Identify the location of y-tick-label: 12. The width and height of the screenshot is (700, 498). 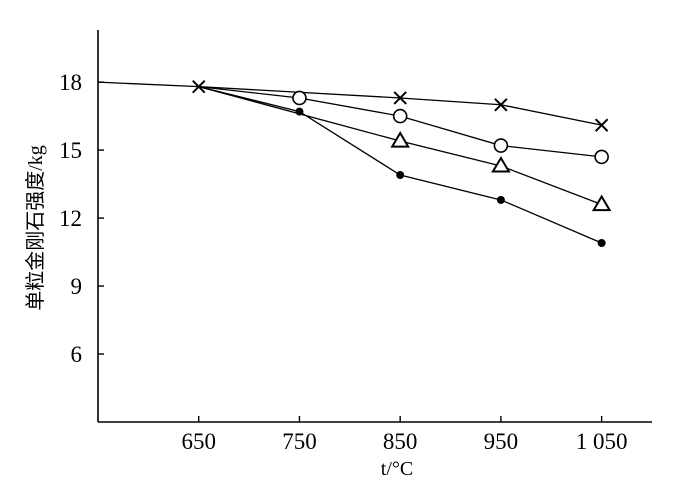
(70, 218).